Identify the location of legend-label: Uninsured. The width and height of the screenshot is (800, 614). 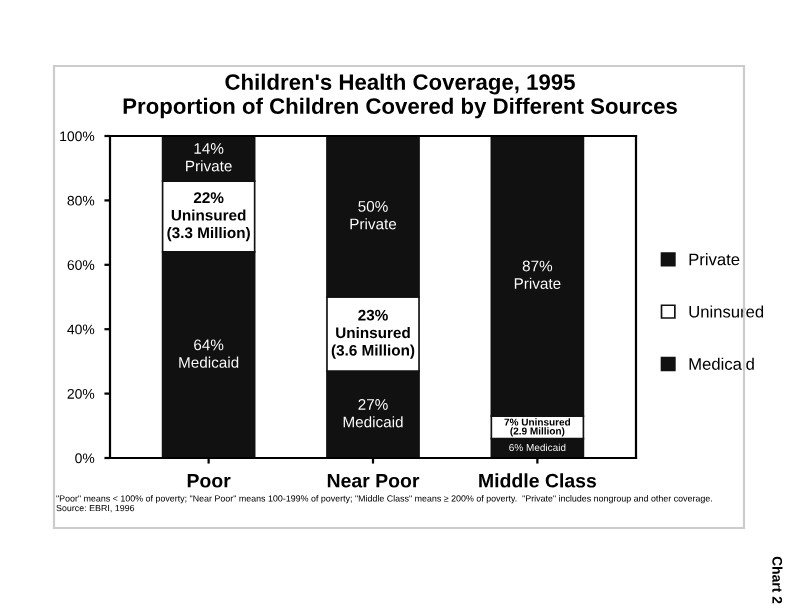
(726, 311).